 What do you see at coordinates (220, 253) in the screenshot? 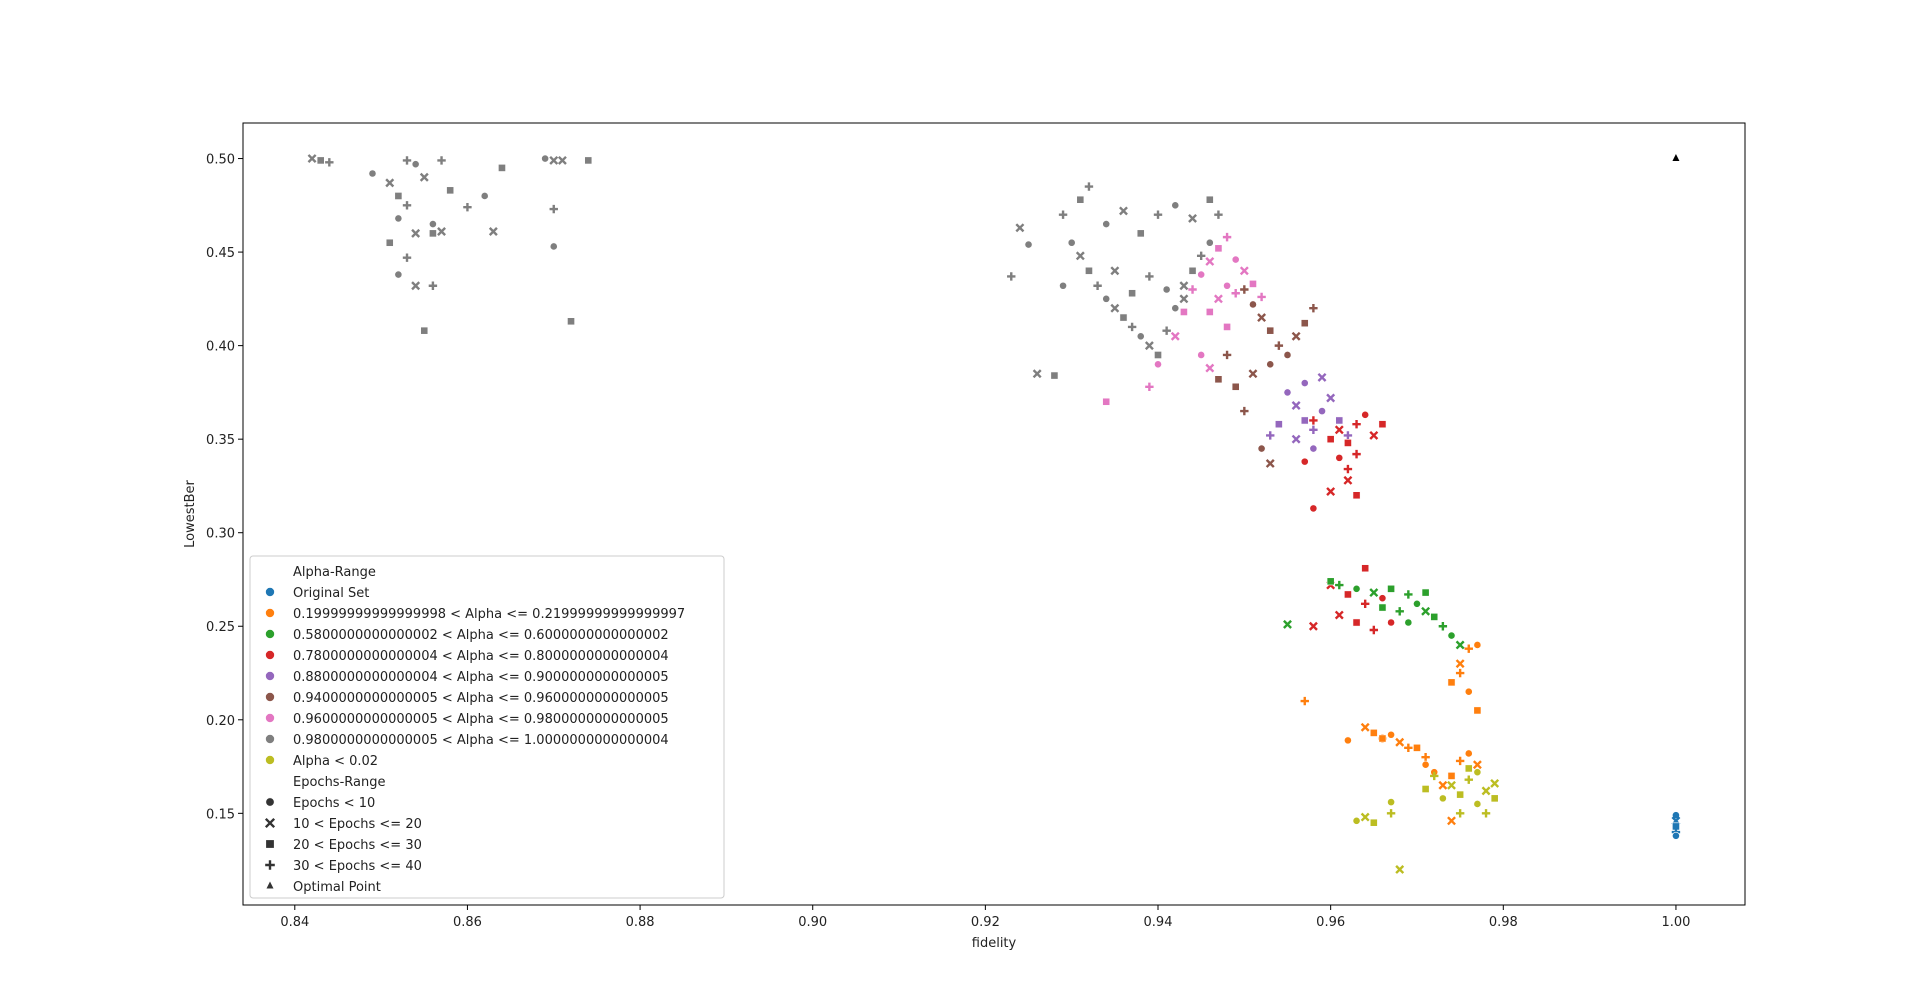
I see `y-tick-label: 0.45` at bounding box center [220, 253].